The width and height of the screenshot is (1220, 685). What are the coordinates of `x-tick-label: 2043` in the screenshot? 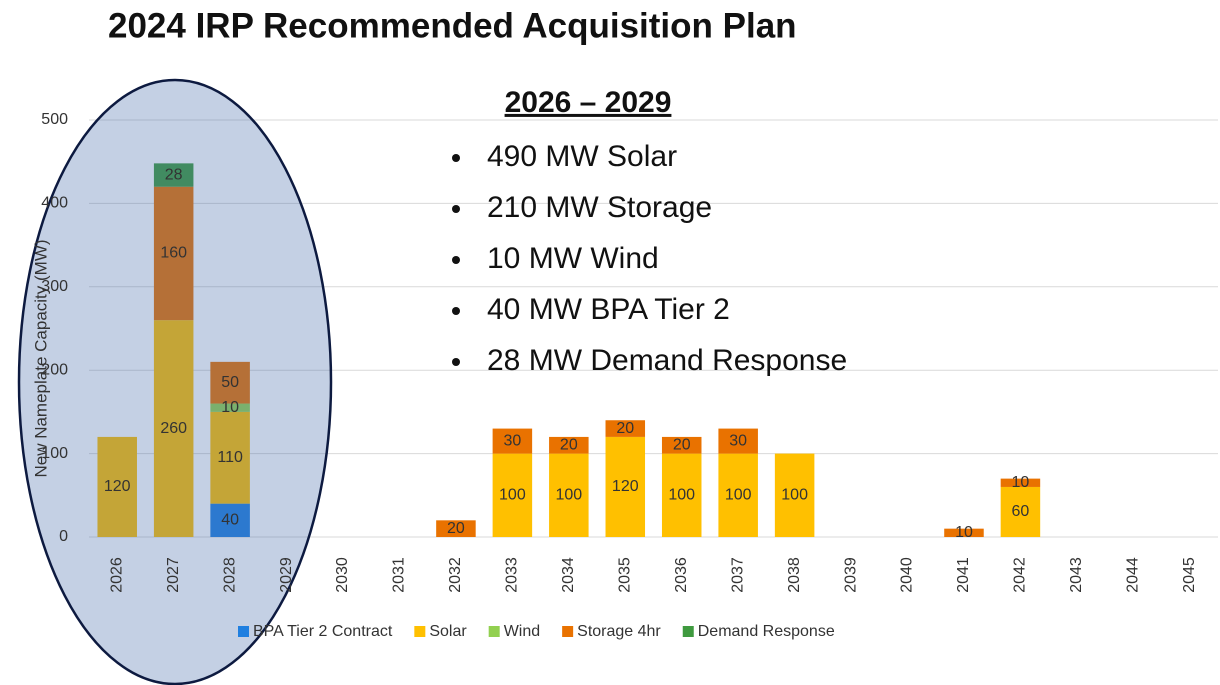 It's located at (1076, 575).